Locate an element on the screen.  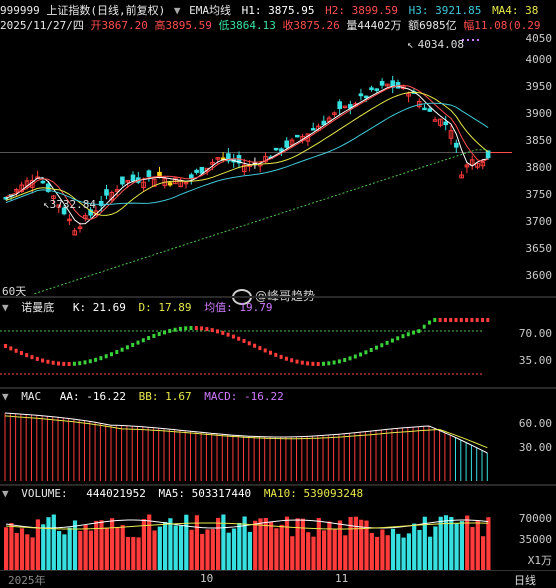
volume-unit: X1万 is located at coordinates (539, 560).